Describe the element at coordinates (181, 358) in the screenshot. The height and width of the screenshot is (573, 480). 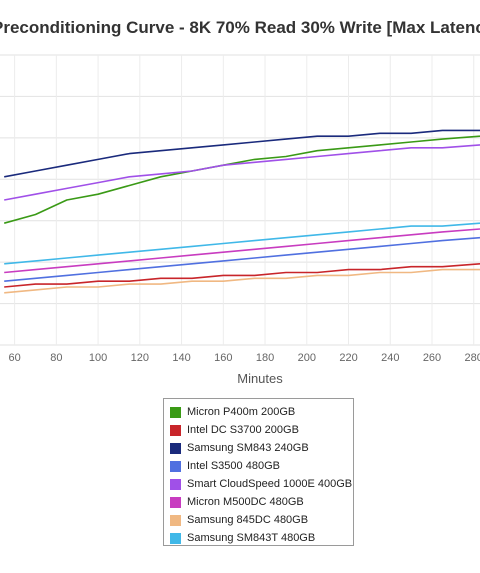
I see `x-tick-label: 140` at that location.